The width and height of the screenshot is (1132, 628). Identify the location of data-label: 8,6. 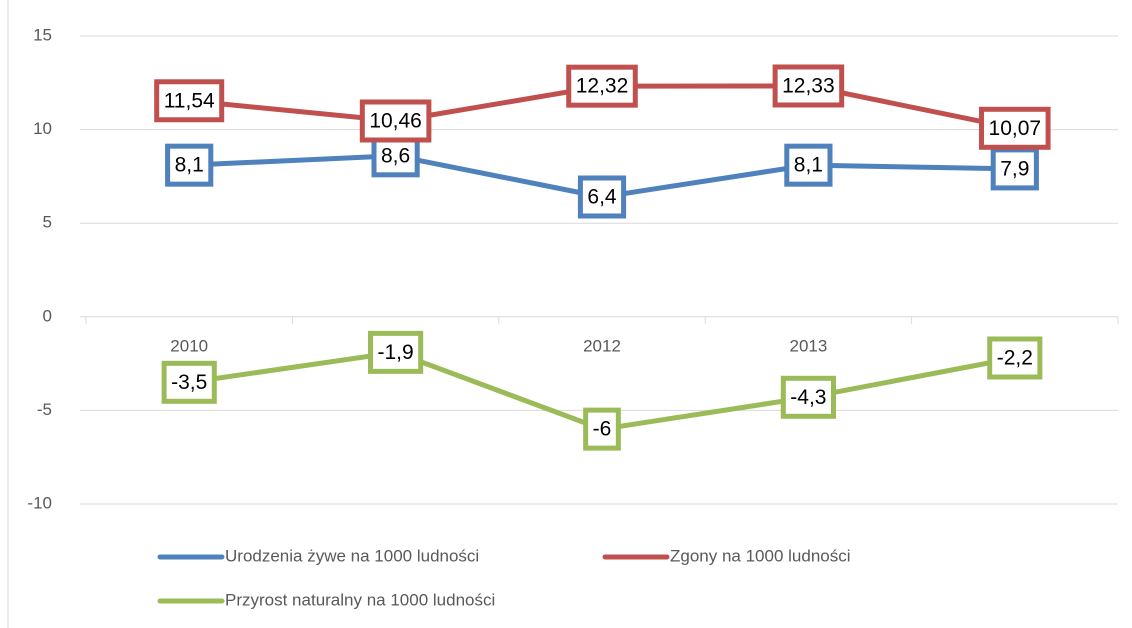
(395, 155).